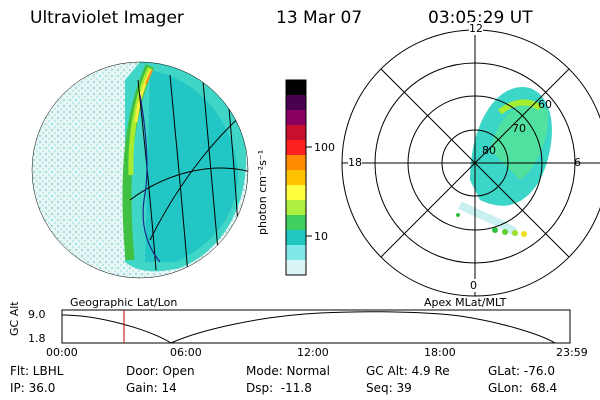  What do you see at coordinates (572, 352) in the screenshot?
I see `altplot-xtick-4: 23:59` at bounding box center [572, 352].